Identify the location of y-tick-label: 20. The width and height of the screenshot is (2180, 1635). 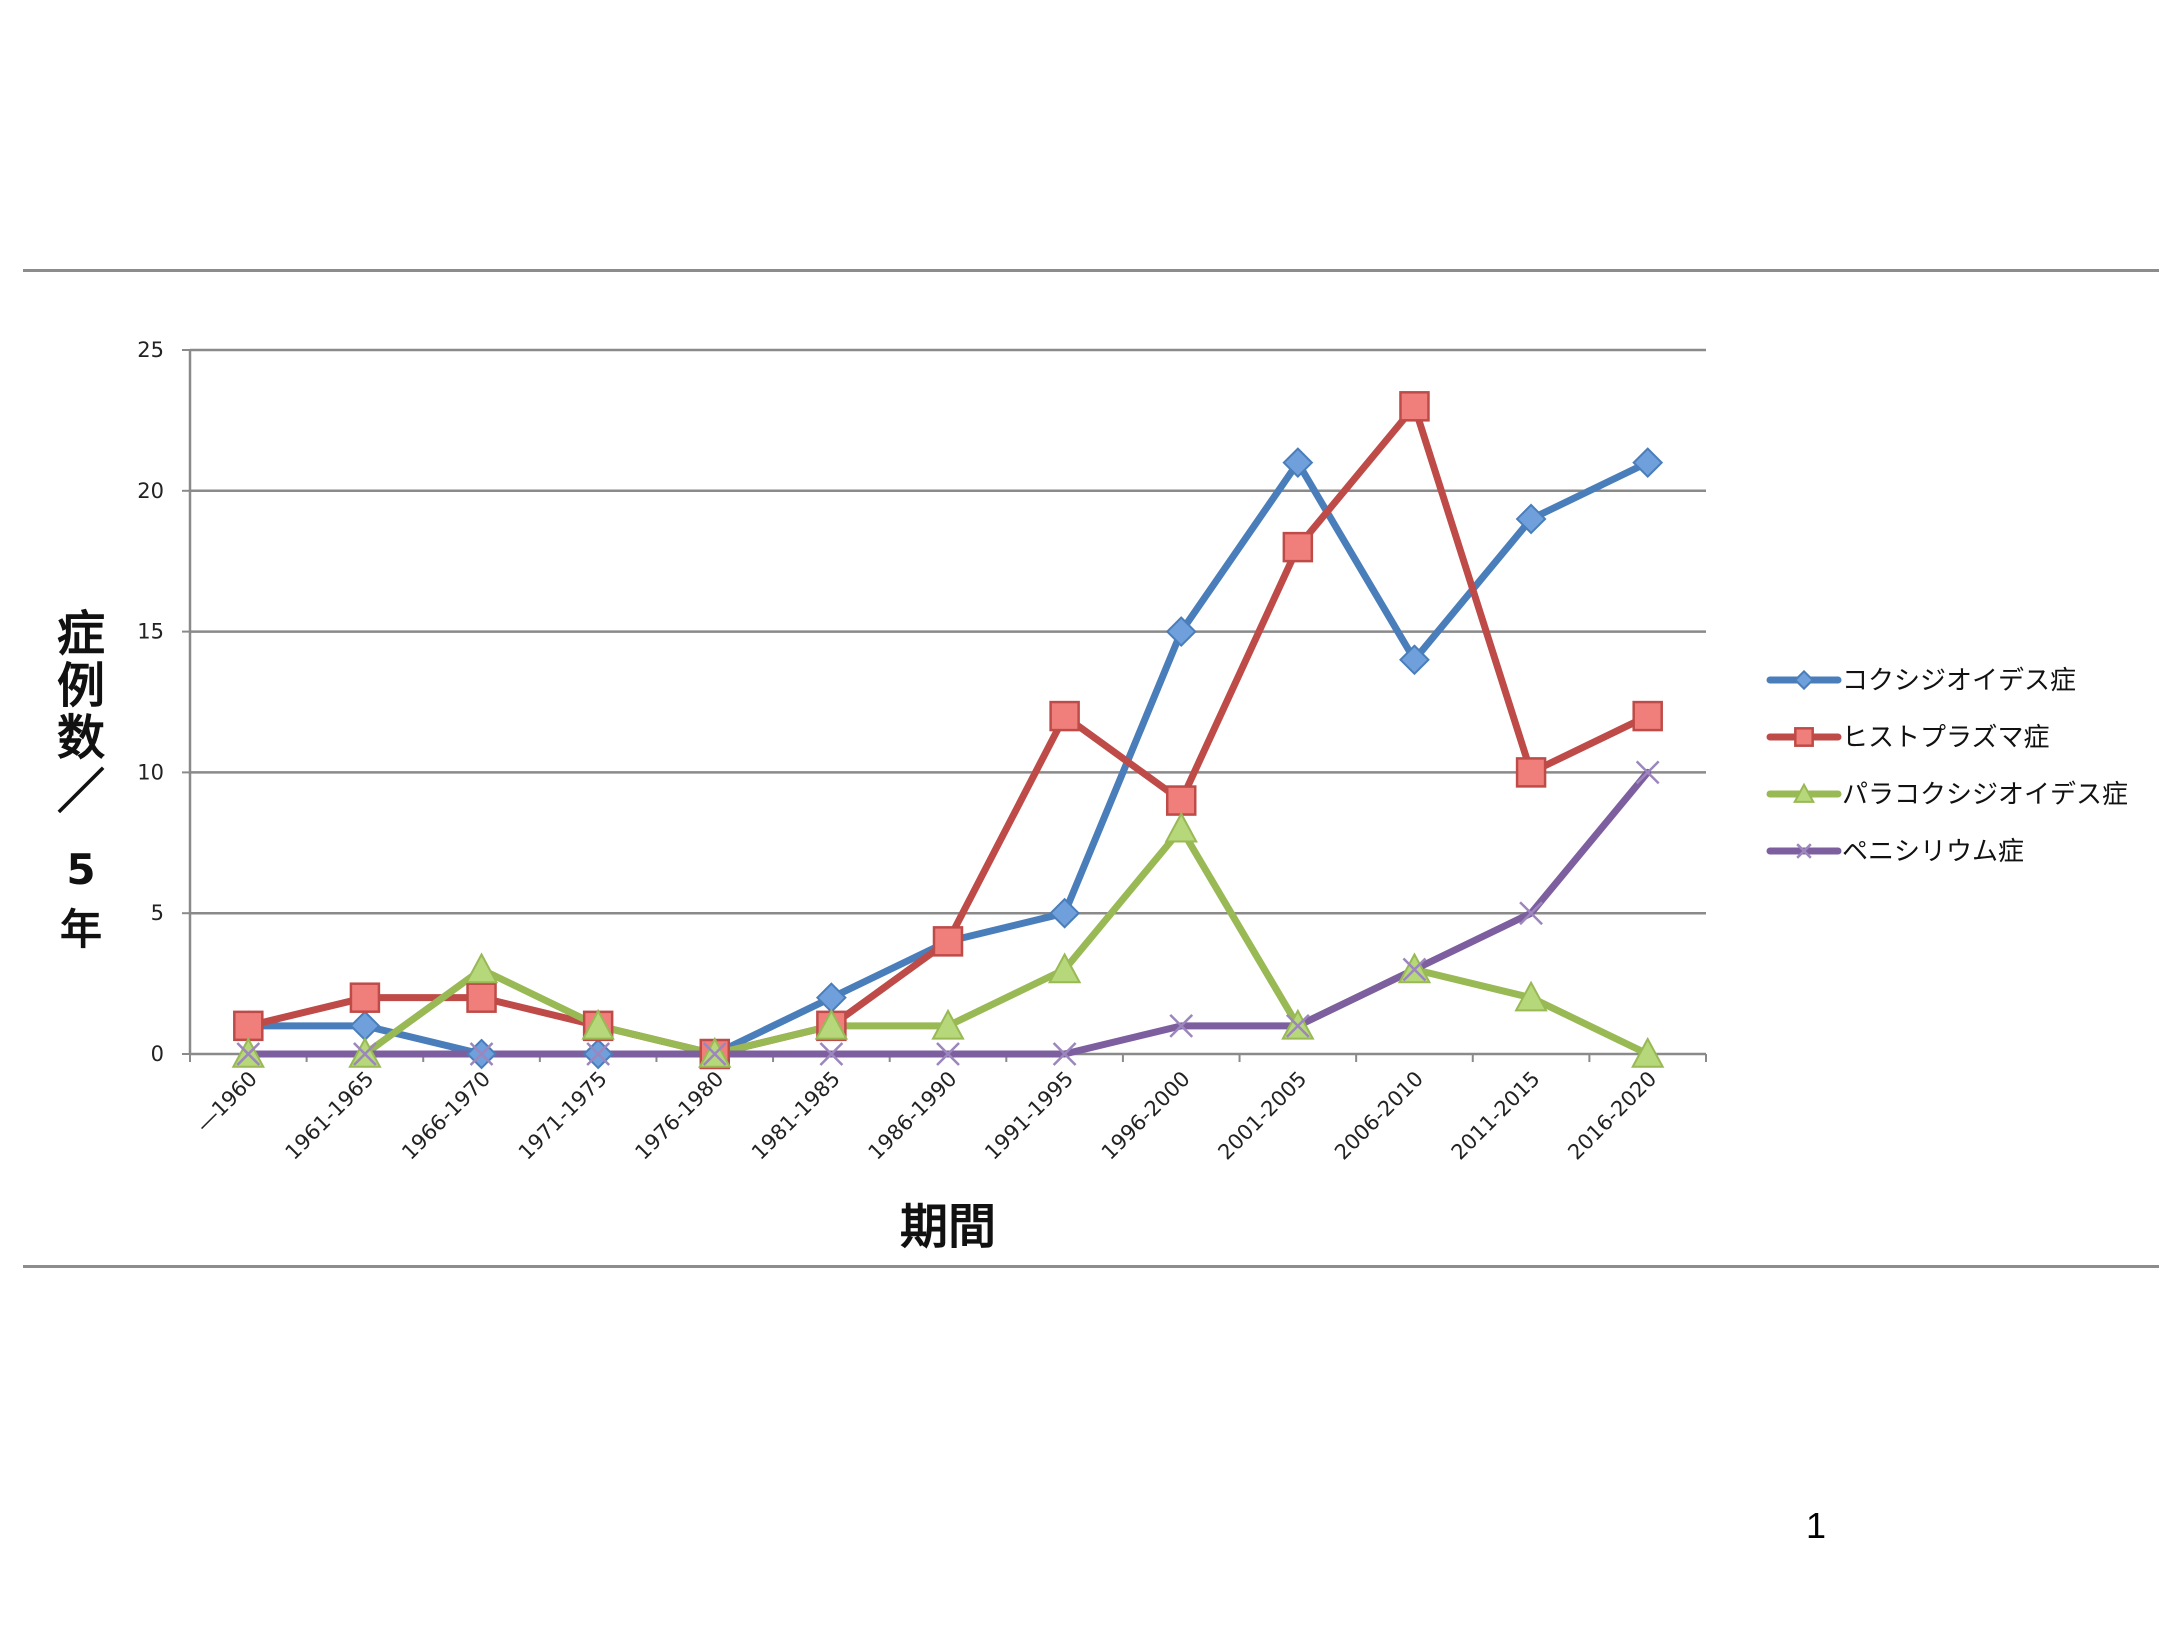
(150, 491).